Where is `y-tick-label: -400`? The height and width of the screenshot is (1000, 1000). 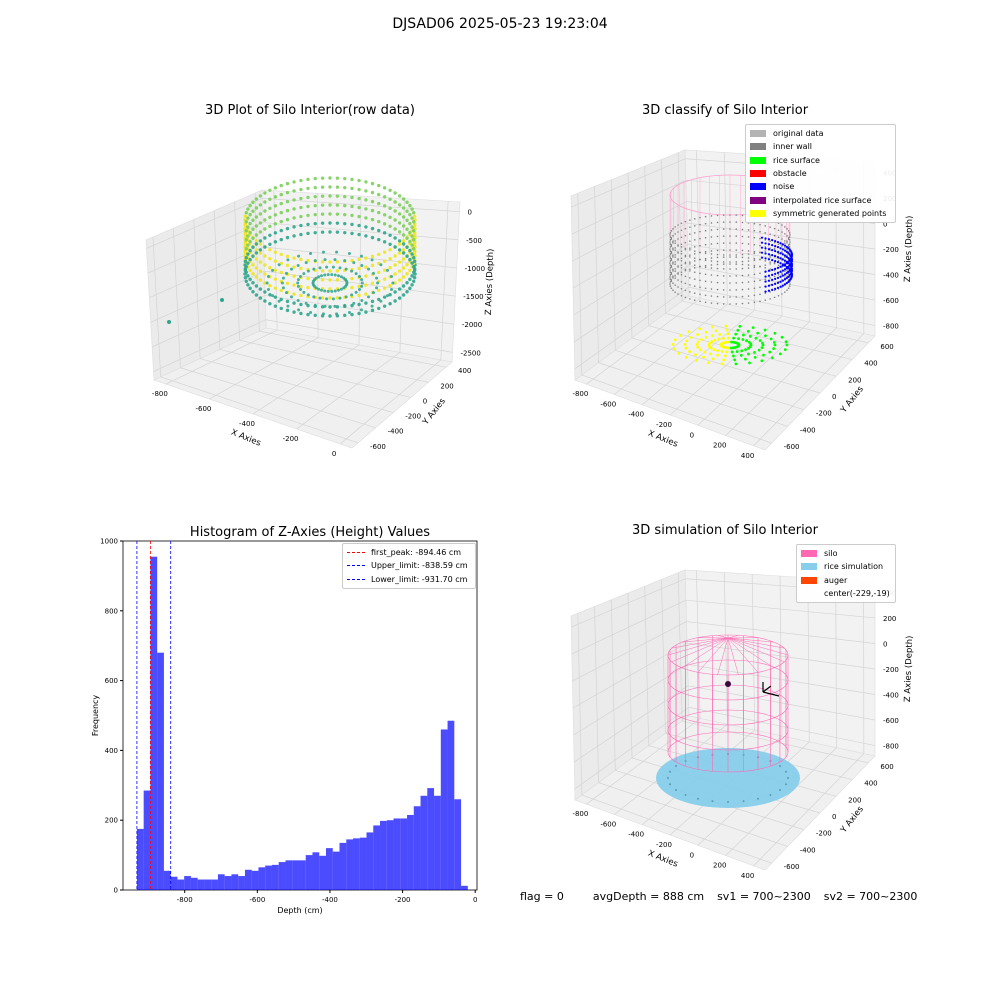
y-tick-label: -400 is located at coordinates (808, 430).